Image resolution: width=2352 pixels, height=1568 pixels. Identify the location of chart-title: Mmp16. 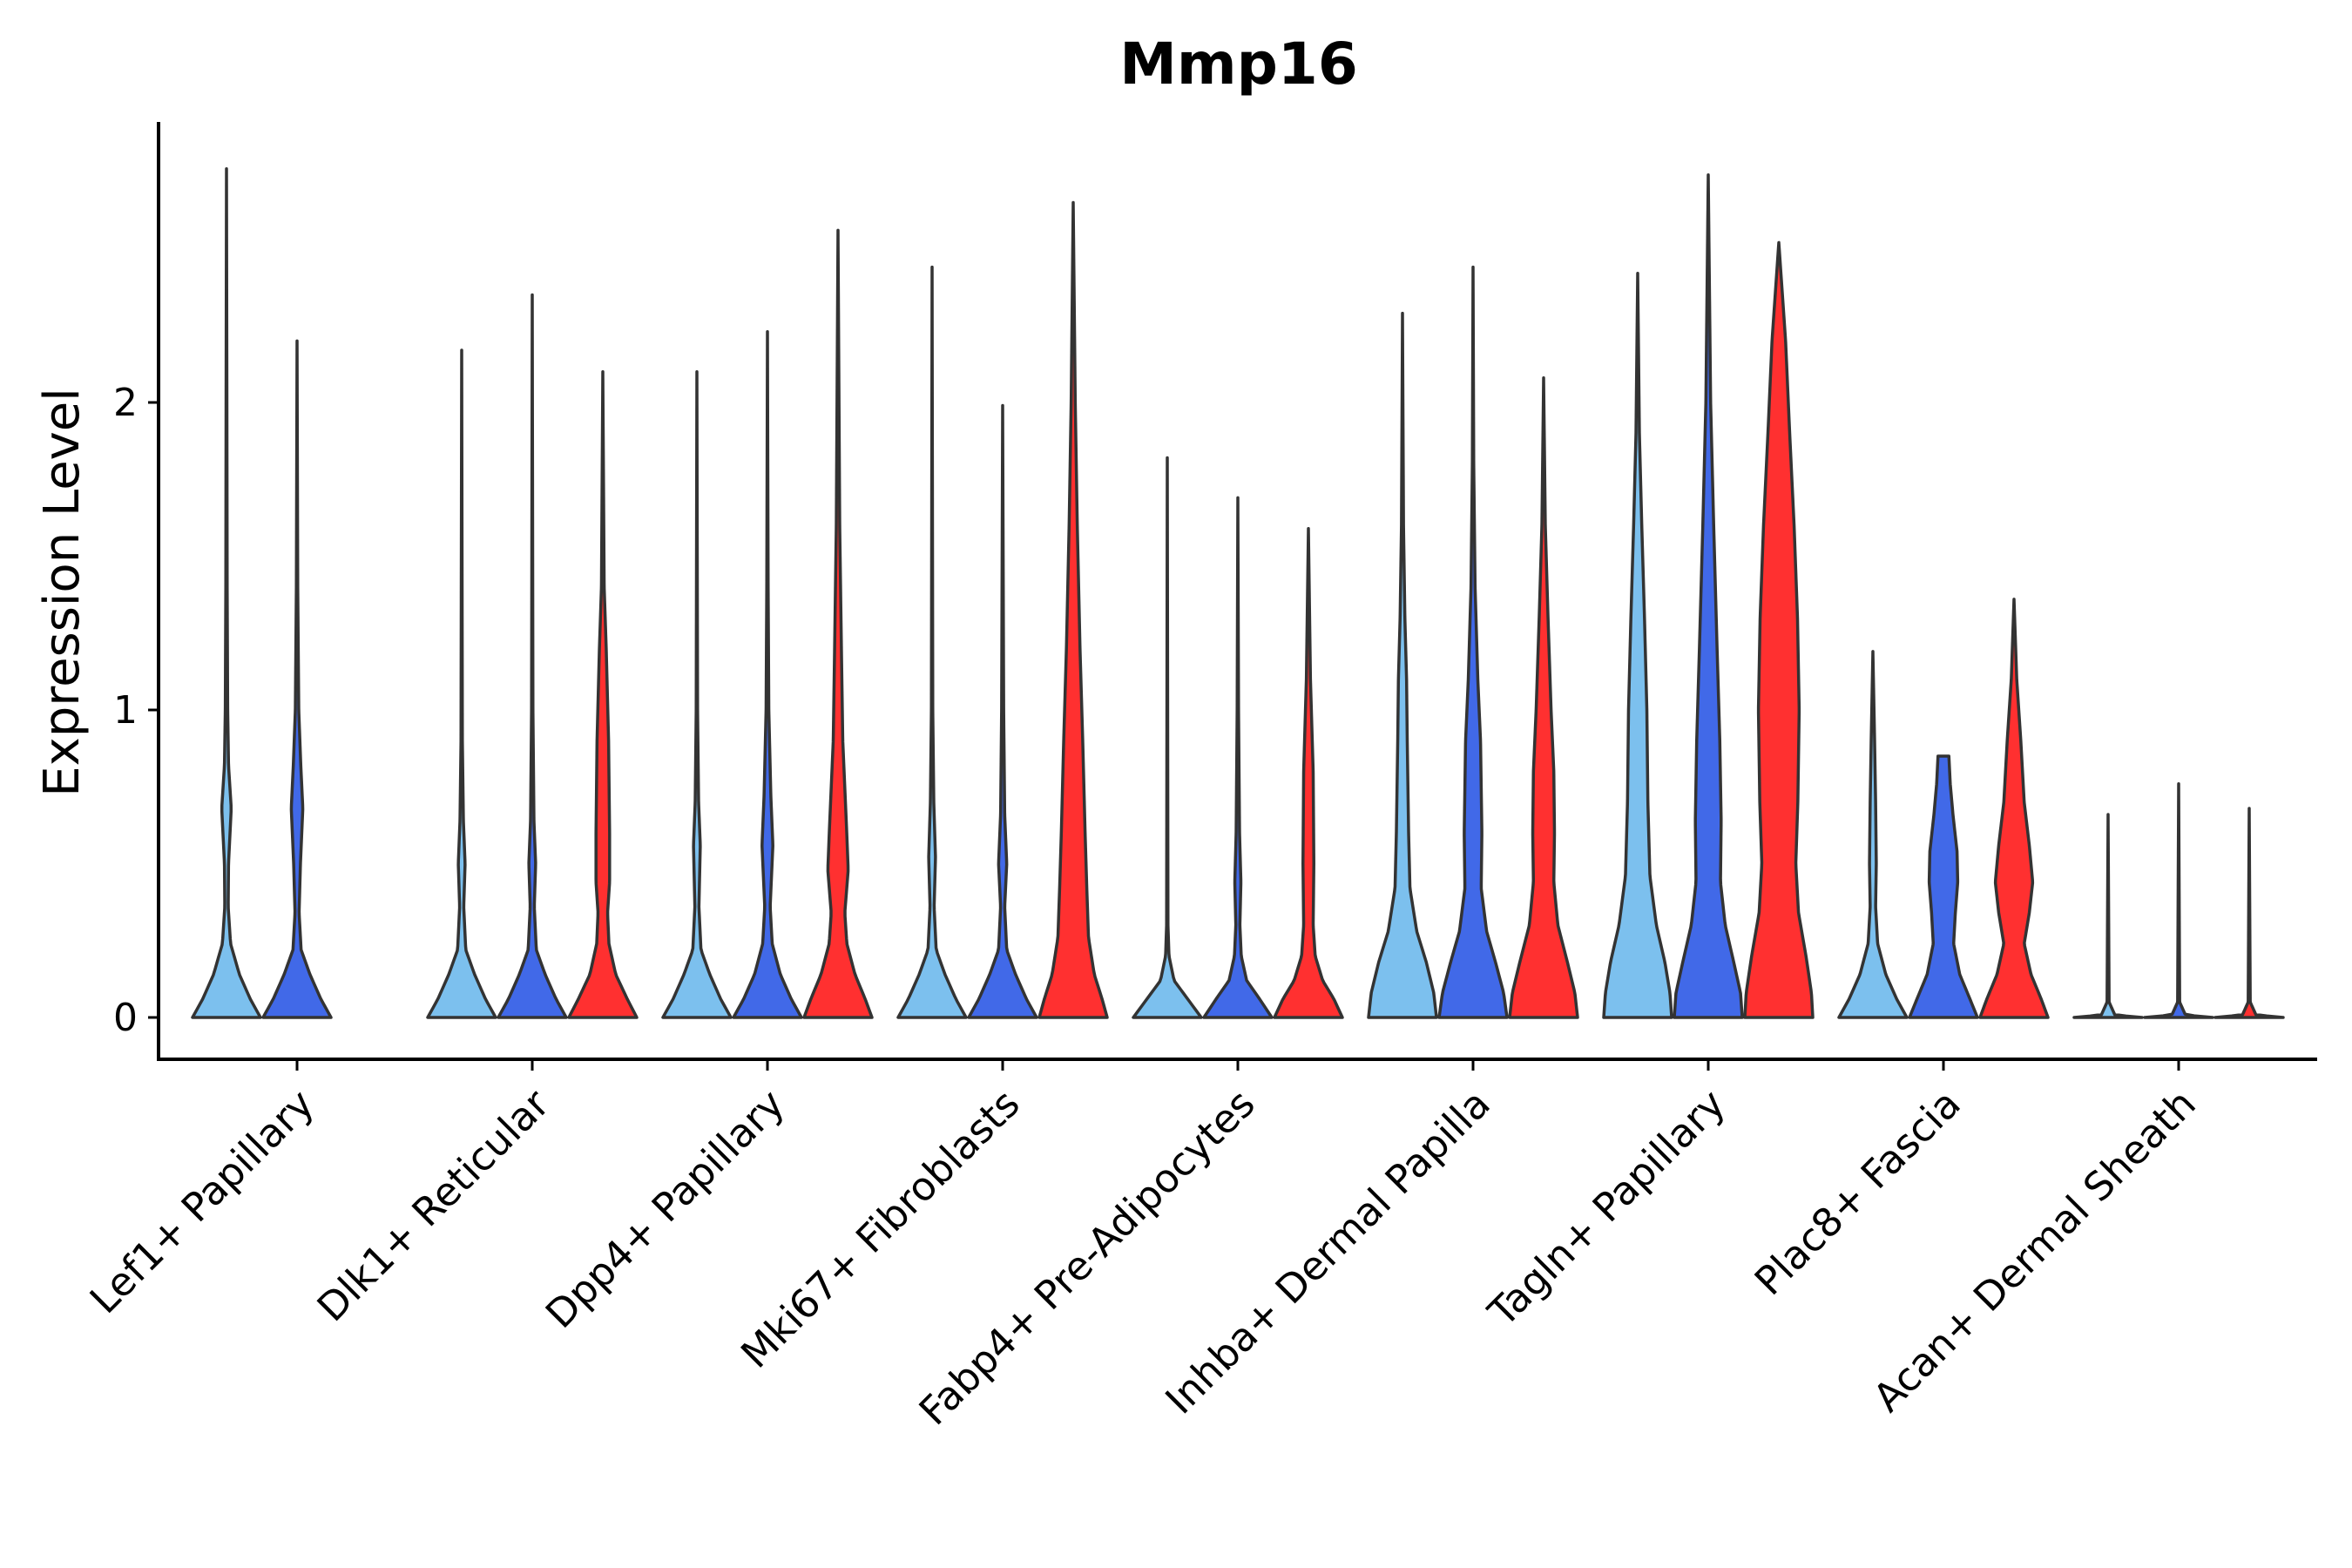
(1238, 64).